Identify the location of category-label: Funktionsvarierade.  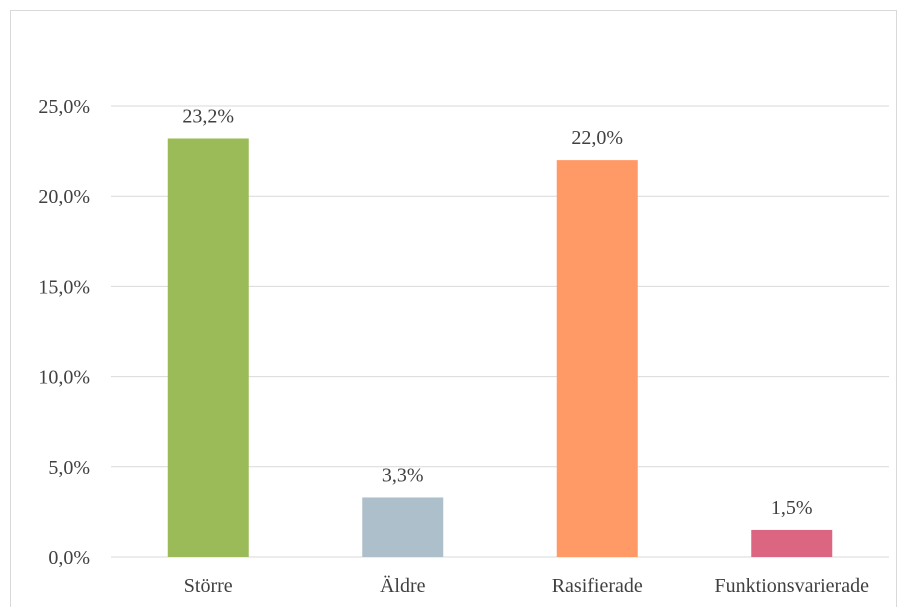
(792, 586).